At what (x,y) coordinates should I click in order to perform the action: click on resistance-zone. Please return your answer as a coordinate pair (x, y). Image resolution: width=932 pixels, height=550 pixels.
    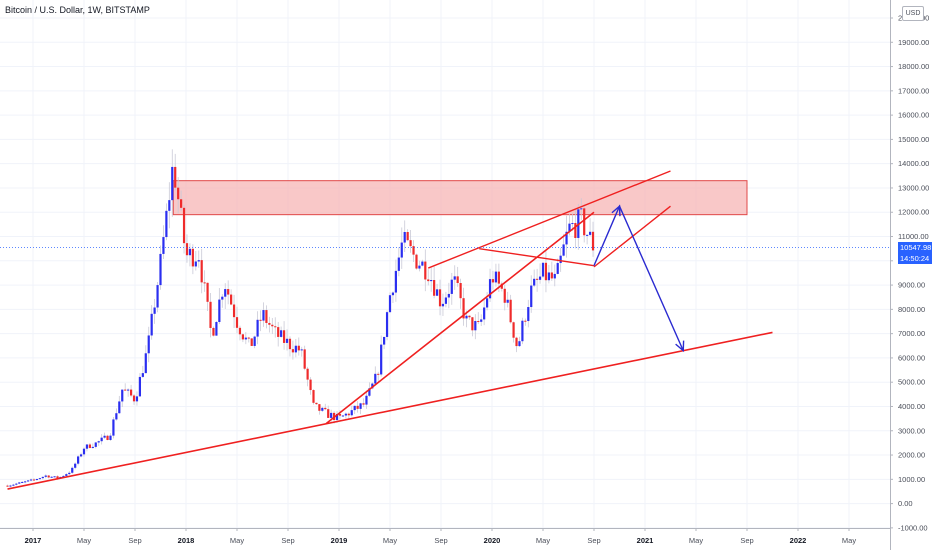
    Looking at the image, I should click on (460, 198).